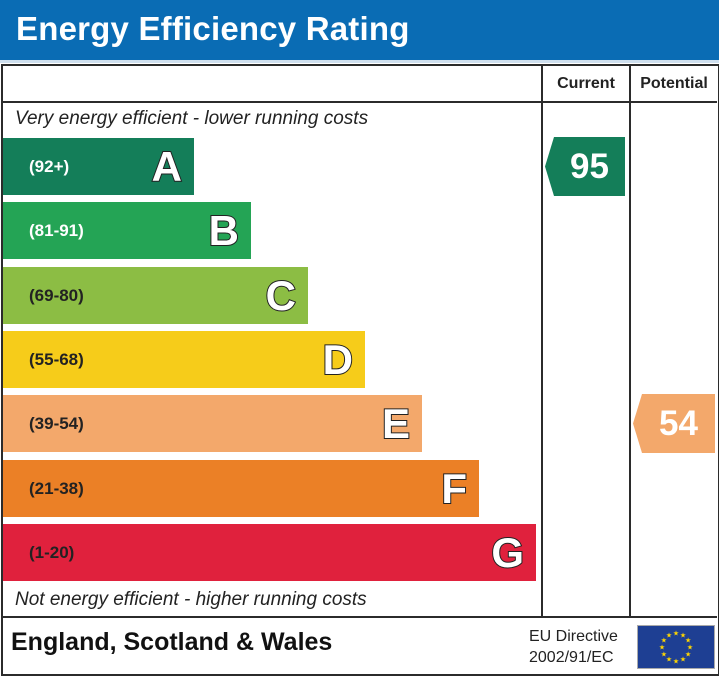 This screenshot has width=719, height=676. I want to click on potential-marker-arrow, so click(674, 423).